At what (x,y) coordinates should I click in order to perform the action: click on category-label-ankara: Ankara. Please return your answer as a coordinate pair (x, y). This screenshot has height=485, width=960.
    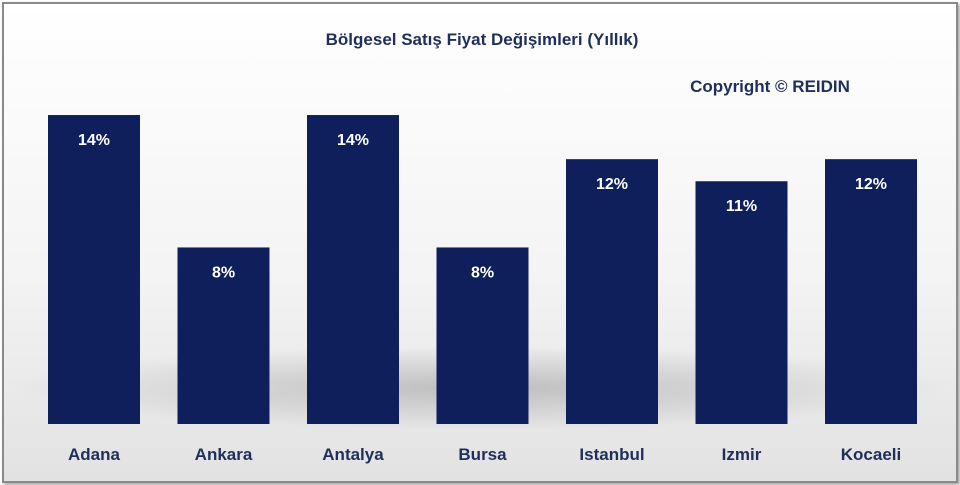
    Looking at the image, I should click on (224, 454).